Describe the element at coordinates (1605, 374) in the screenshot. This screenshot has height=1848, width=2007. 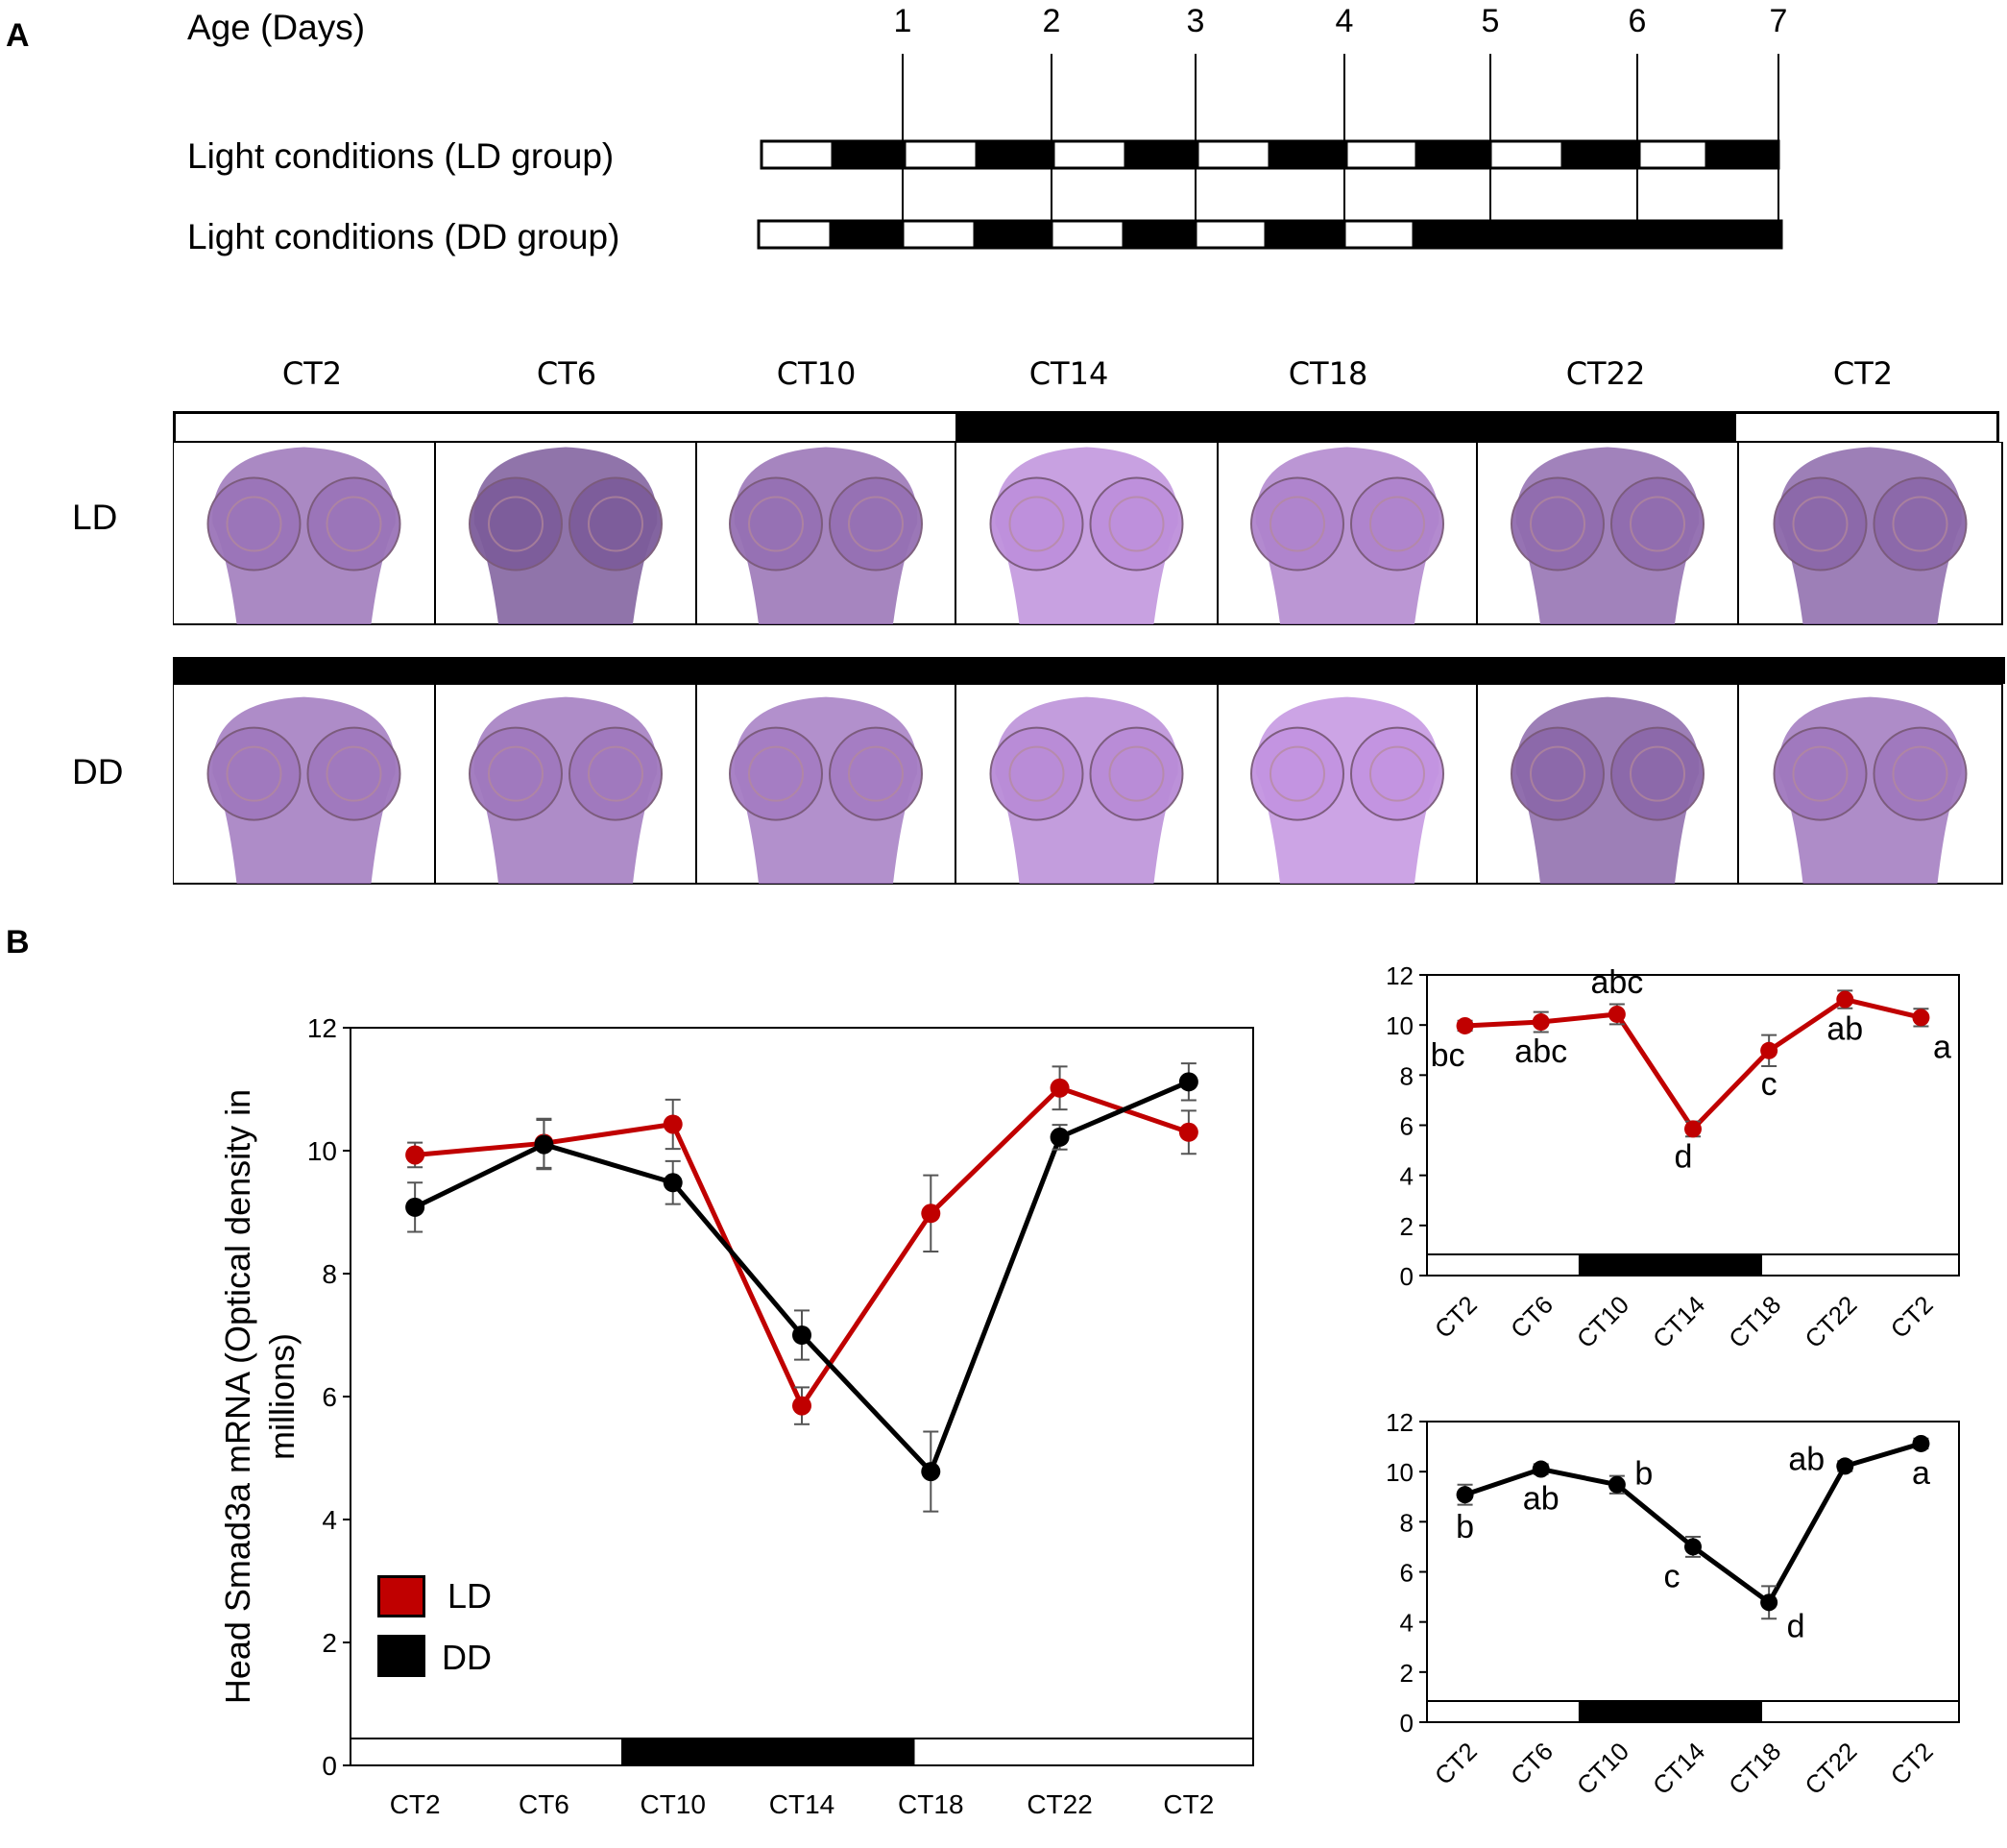
I see `ct-header: CT22` at that location.